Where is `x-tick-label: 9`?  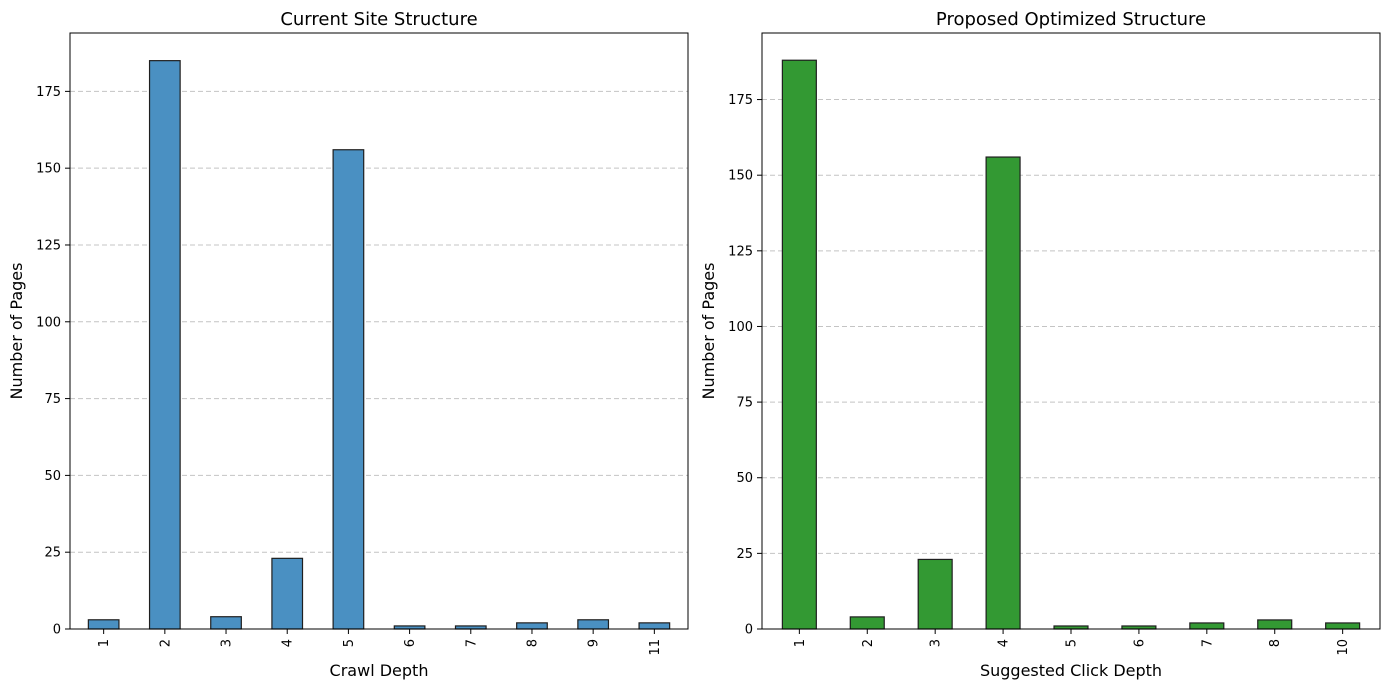 x-tick-label: 9 is located at coordinates (594, 643).